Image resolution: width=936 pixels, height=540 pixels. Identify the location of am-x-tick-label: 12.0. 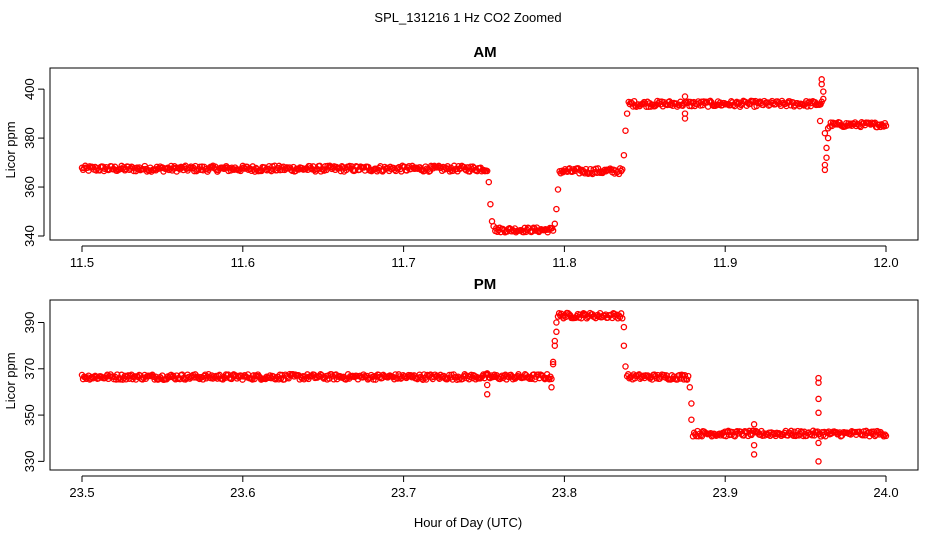
(885, 262).